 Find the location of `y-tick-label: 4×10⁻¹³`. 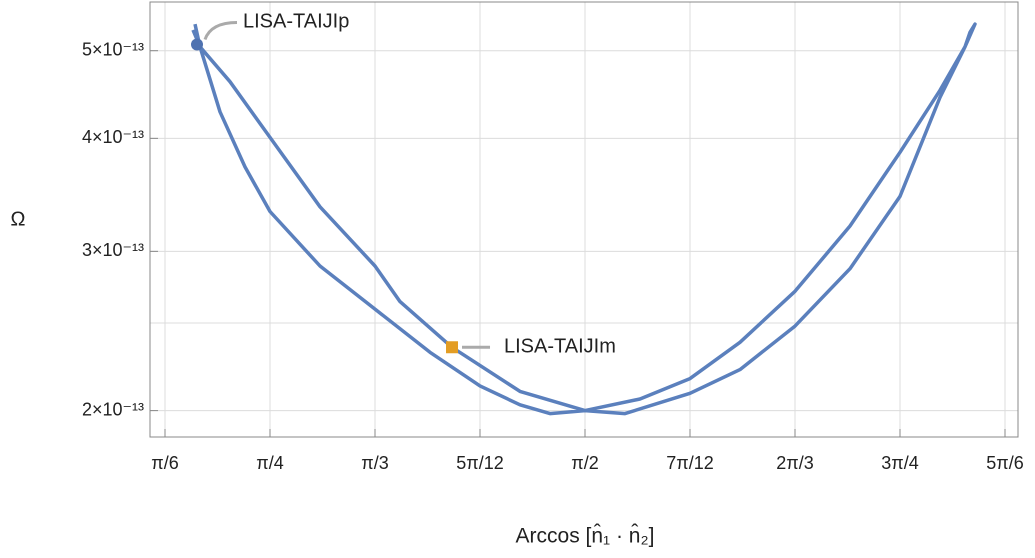

y-tick-label: 4×10⁻¹³ is located at coordinates (113, 137).